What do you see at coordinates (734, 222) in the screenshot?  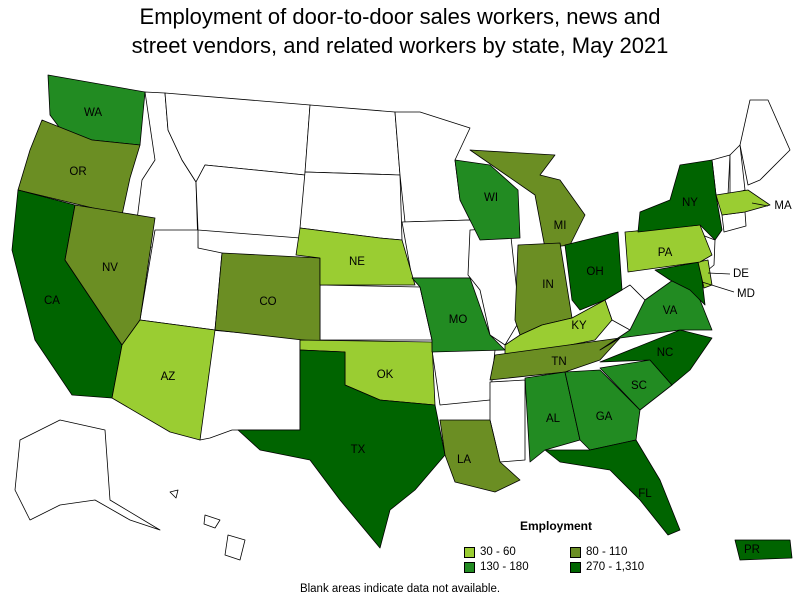 I see `state-ct` at bounding box center [734, 222].